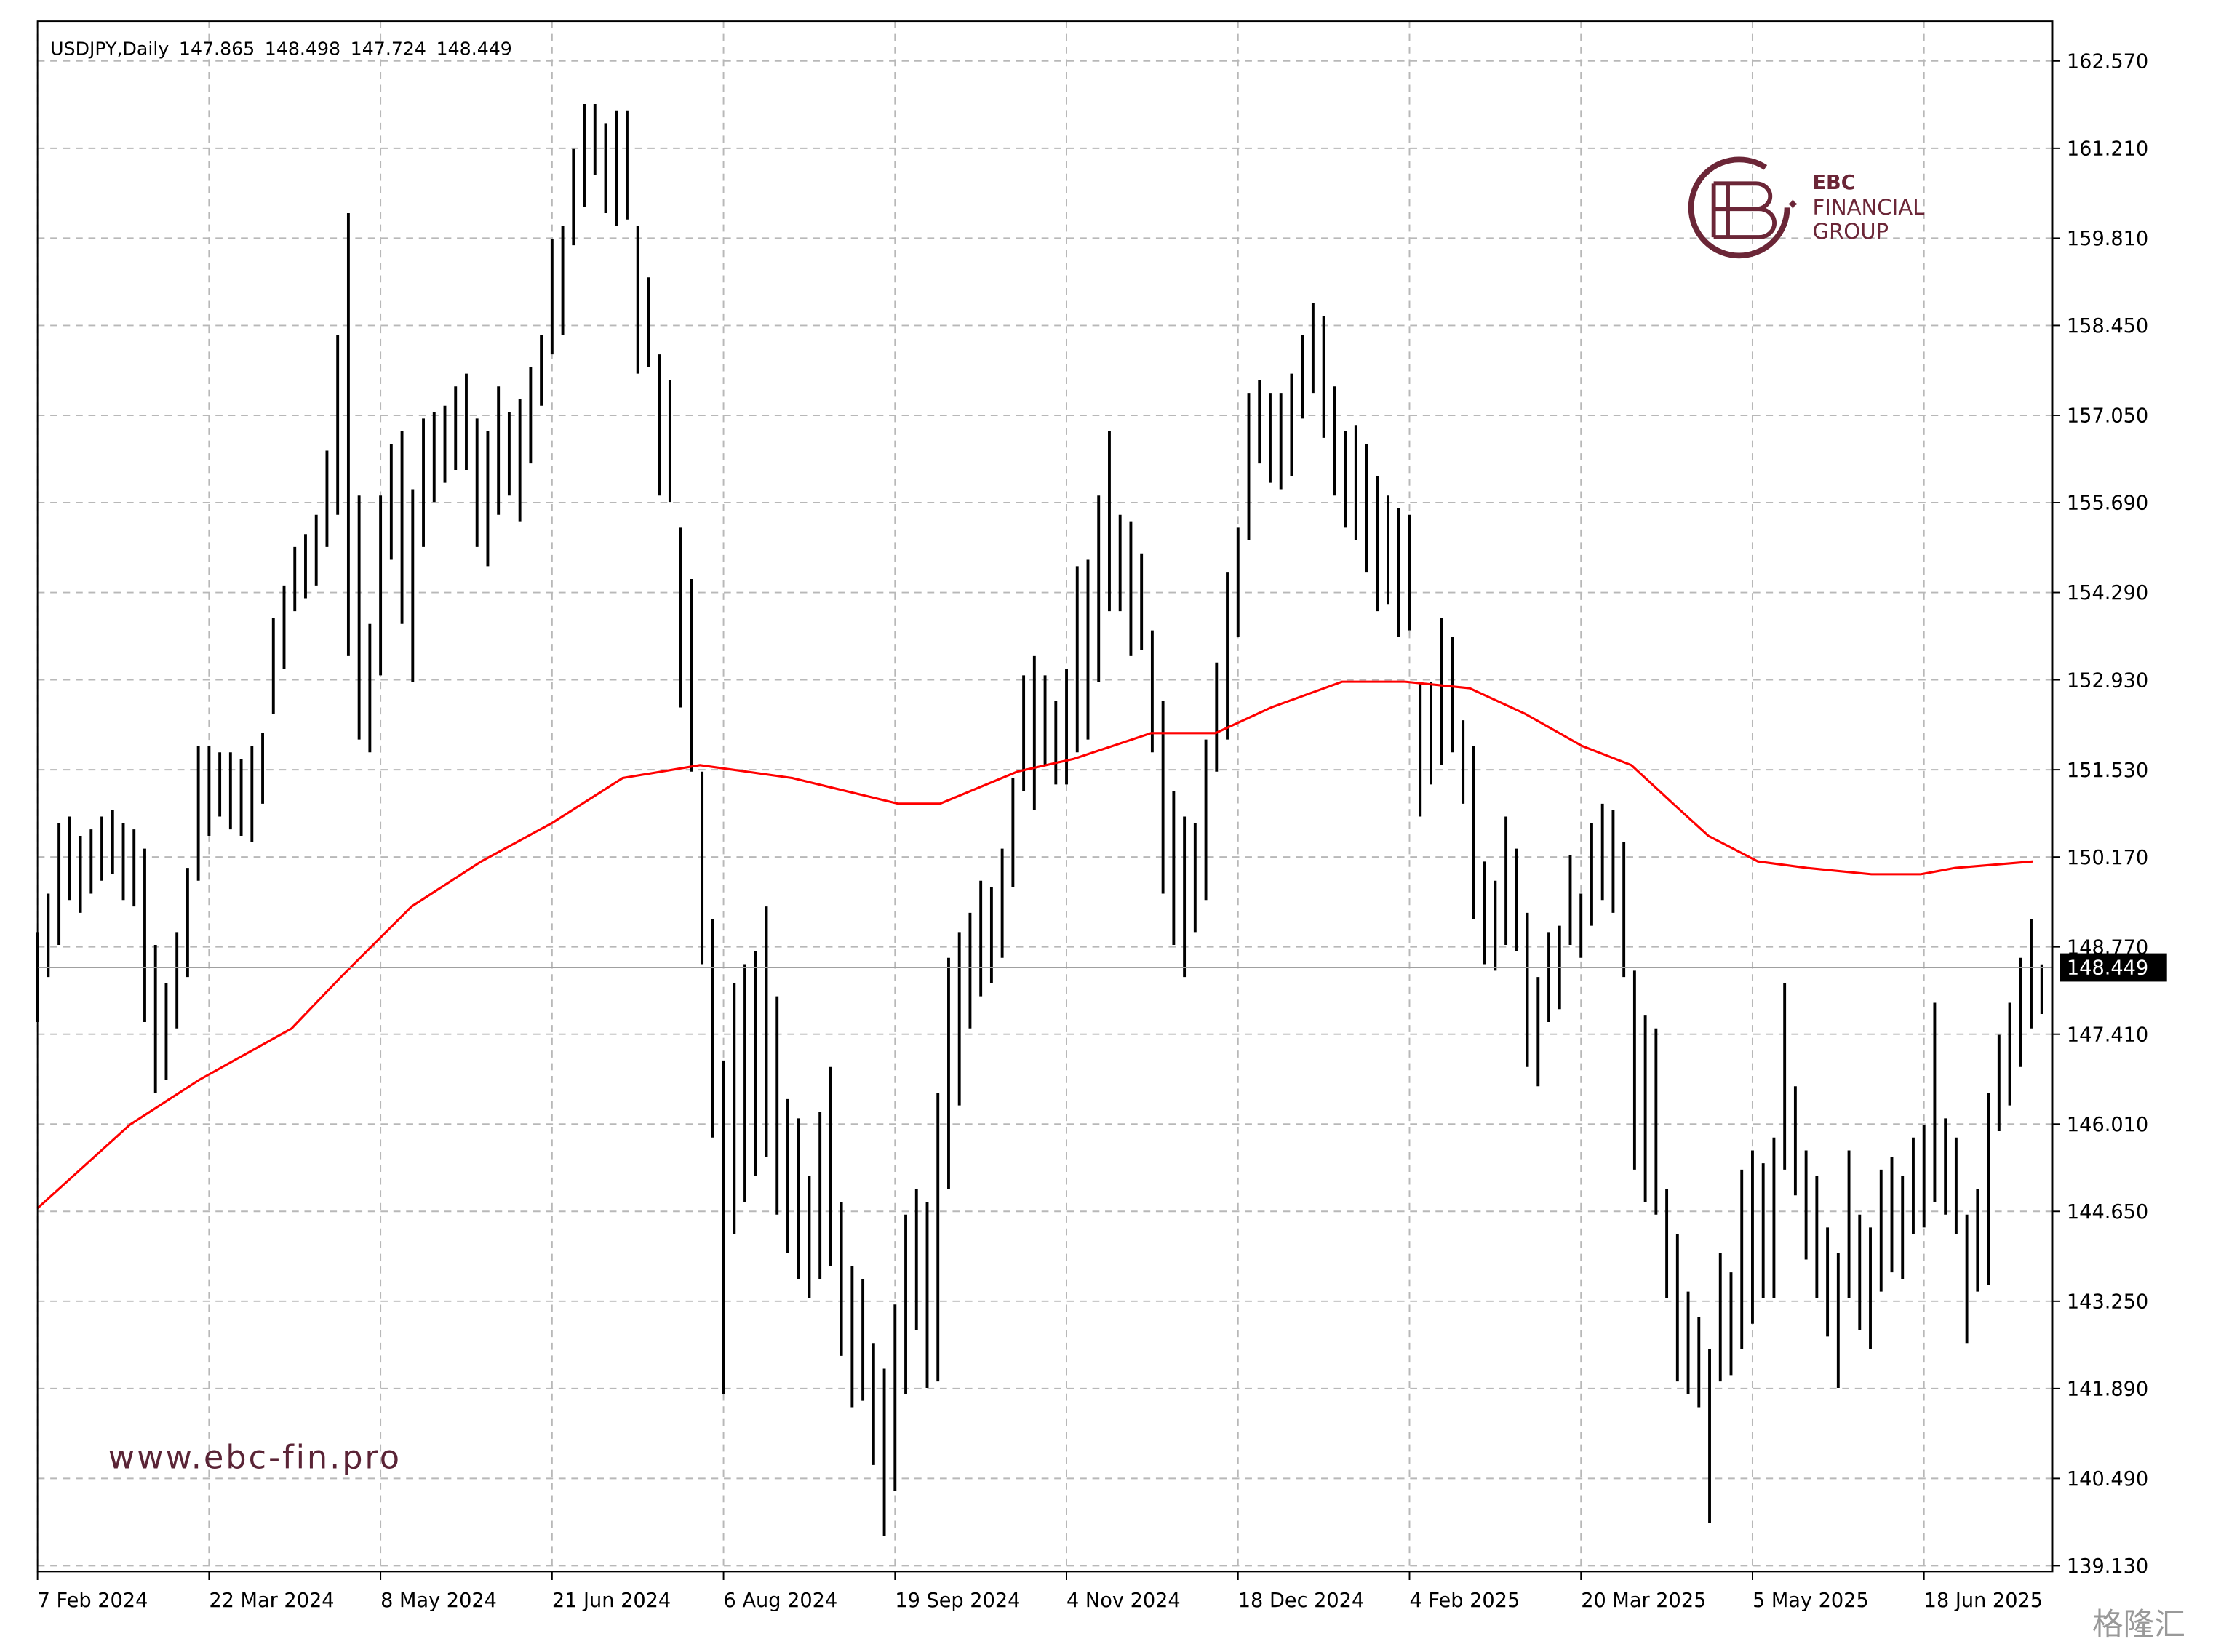 This screenshot has height=1652, width=2213. What do you see at coordinates (2107, 1566) in the screenshot?
I see `y-tick-label: 139.130` at bounding box center [2107, 1566].